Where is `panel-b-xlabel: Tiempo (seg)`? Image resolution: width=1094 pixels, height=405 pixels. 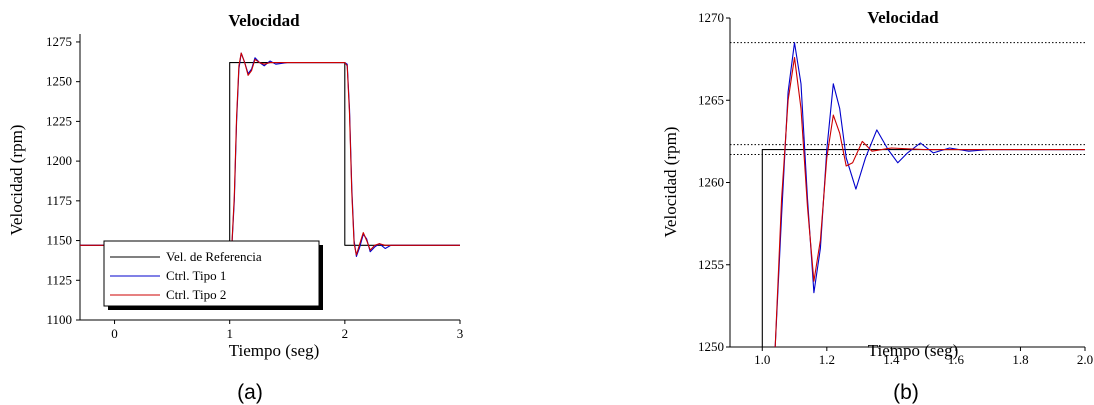 panel-b-xlabel: Tiempo (seg) is located at coordinates (913, 350).